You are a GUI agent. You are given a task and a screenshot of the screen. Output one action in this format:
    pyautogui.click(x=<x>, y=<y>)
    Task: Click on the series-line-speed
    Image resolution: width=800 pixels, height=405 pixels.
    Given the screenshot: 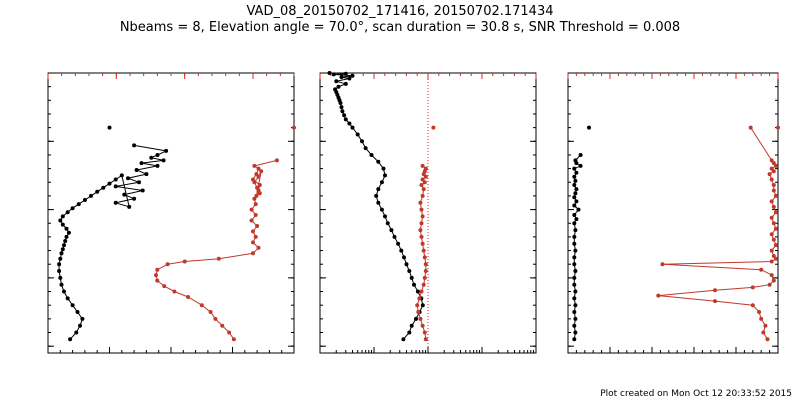 What is the action you would take?
    pyautogui.click(x=113, y=242)
    